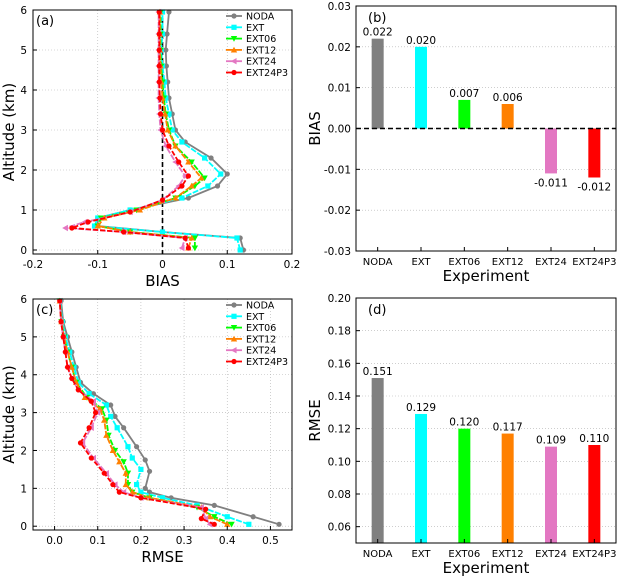  Describe the element at coordinates (464, 423) in the screenshot. I see `bar-value-label: 0.120` at that location.